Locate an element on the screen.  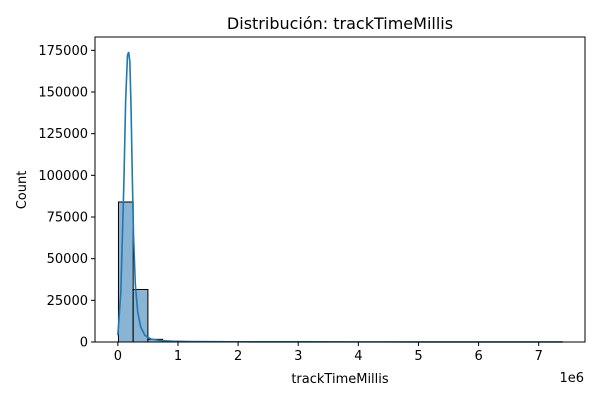
chart-title: Distribución: trackTimeMillis is located at coordinates (340, 23).